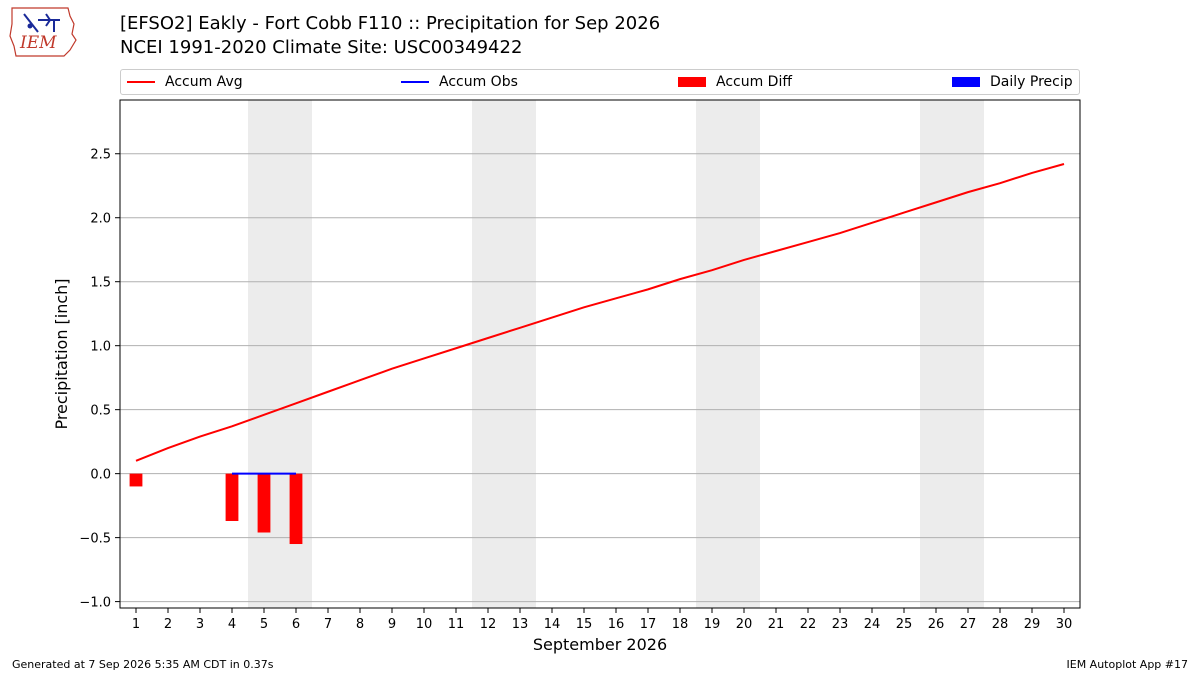 Image resolution: width=1200 pixels, height=675 pixels. I want to click on x-tick-label: 20, so click(744, 624).